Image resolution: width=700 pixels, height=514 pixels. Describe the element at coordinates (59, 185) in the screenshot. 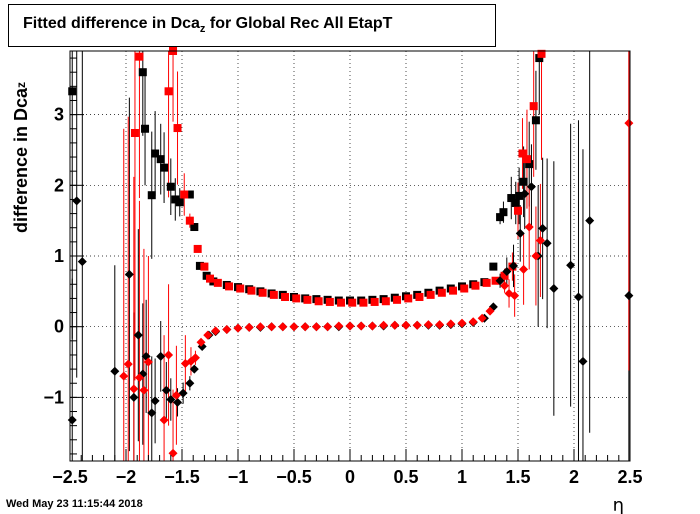

I see `y-tick-label: 2` at that location.